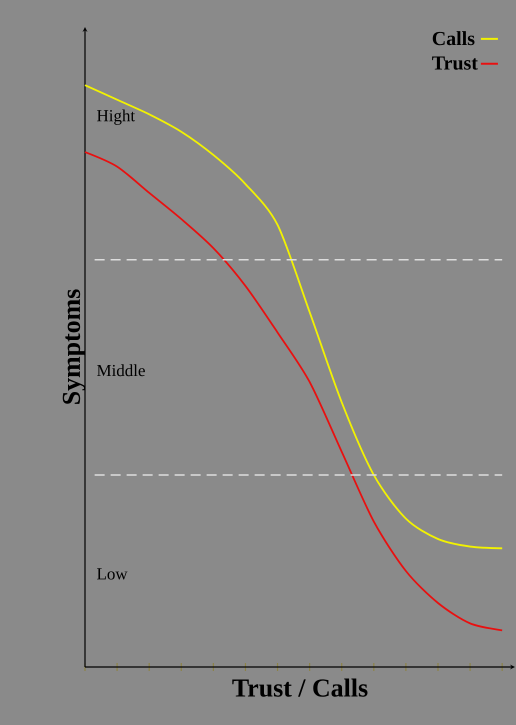 Image resolution: width=516 pixels, height=725 pixels. What do you see at coordinates (300, 687) in the screenshot?
I see `x-axis-title: Trust / Calls` at bounding box center [300, 687].